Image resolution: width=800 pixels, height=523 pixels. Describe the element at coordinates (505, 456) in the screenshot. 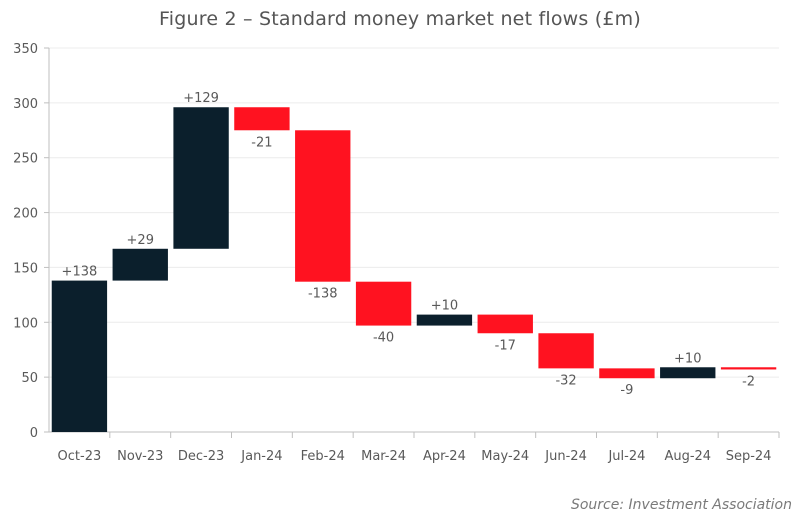

I see `x-tick-label: May-24` at that location.